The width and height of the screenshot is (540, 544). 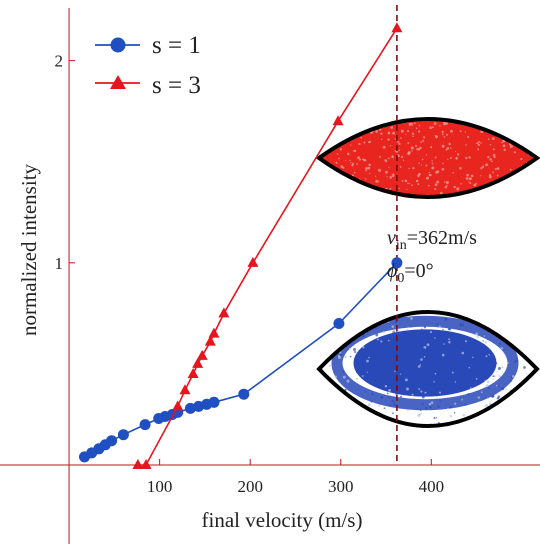 I want to click on x-tick-label: 300, so click(x=341, y=486).